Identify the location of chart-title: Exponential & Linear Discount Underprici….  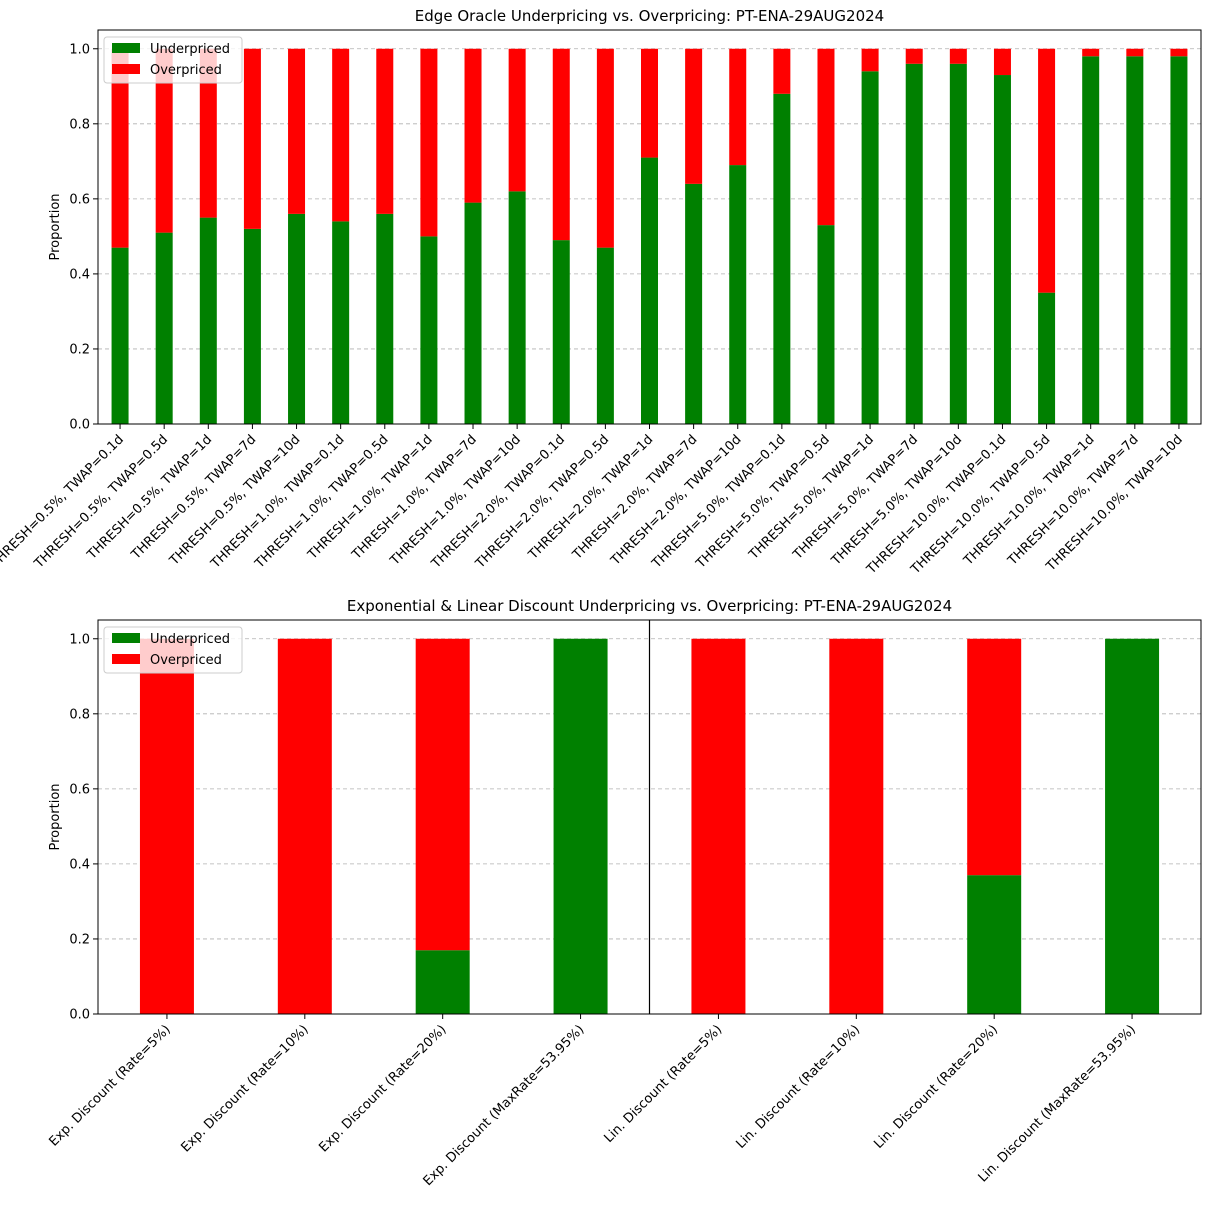
(649, 606).